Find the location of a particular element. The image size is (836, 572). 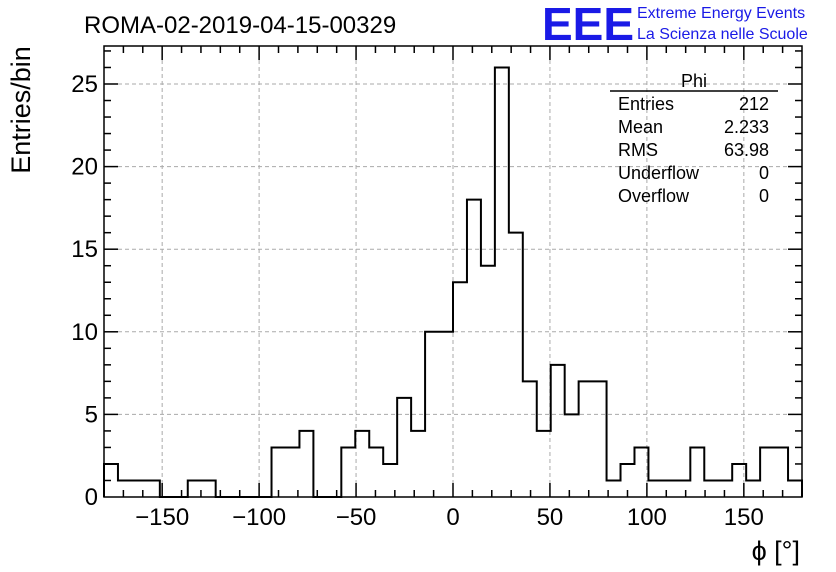

logo-line-1: Extreme Energy Events is located at coordinates (721, 13).